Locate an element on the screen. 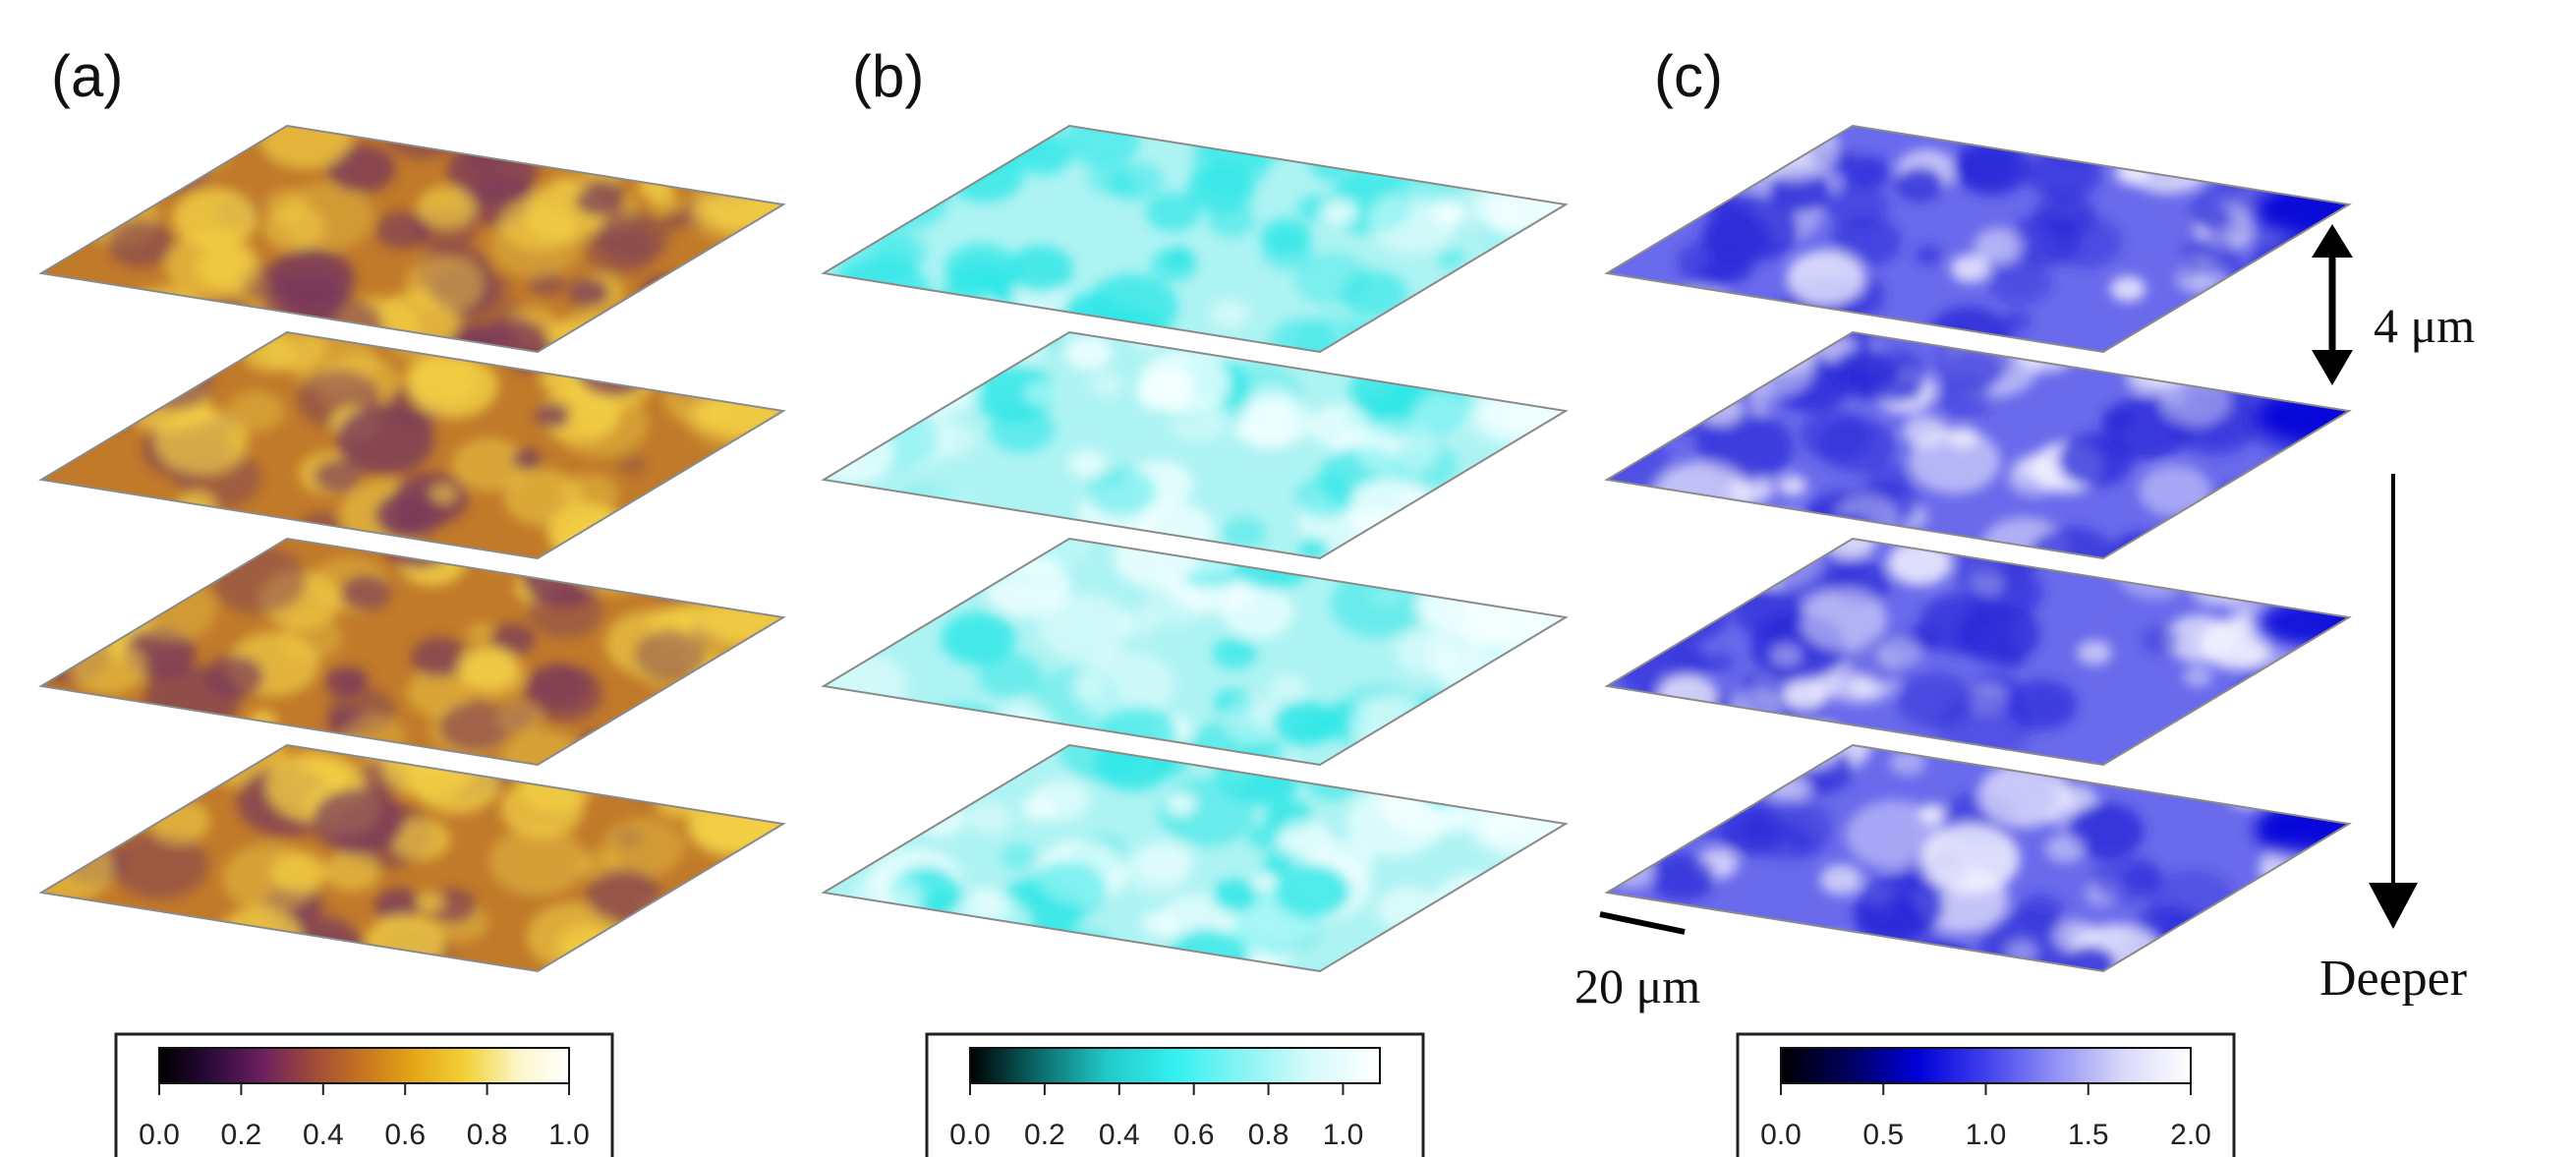  spacing-label: 4 μm is located at coordinates (2425, 325).